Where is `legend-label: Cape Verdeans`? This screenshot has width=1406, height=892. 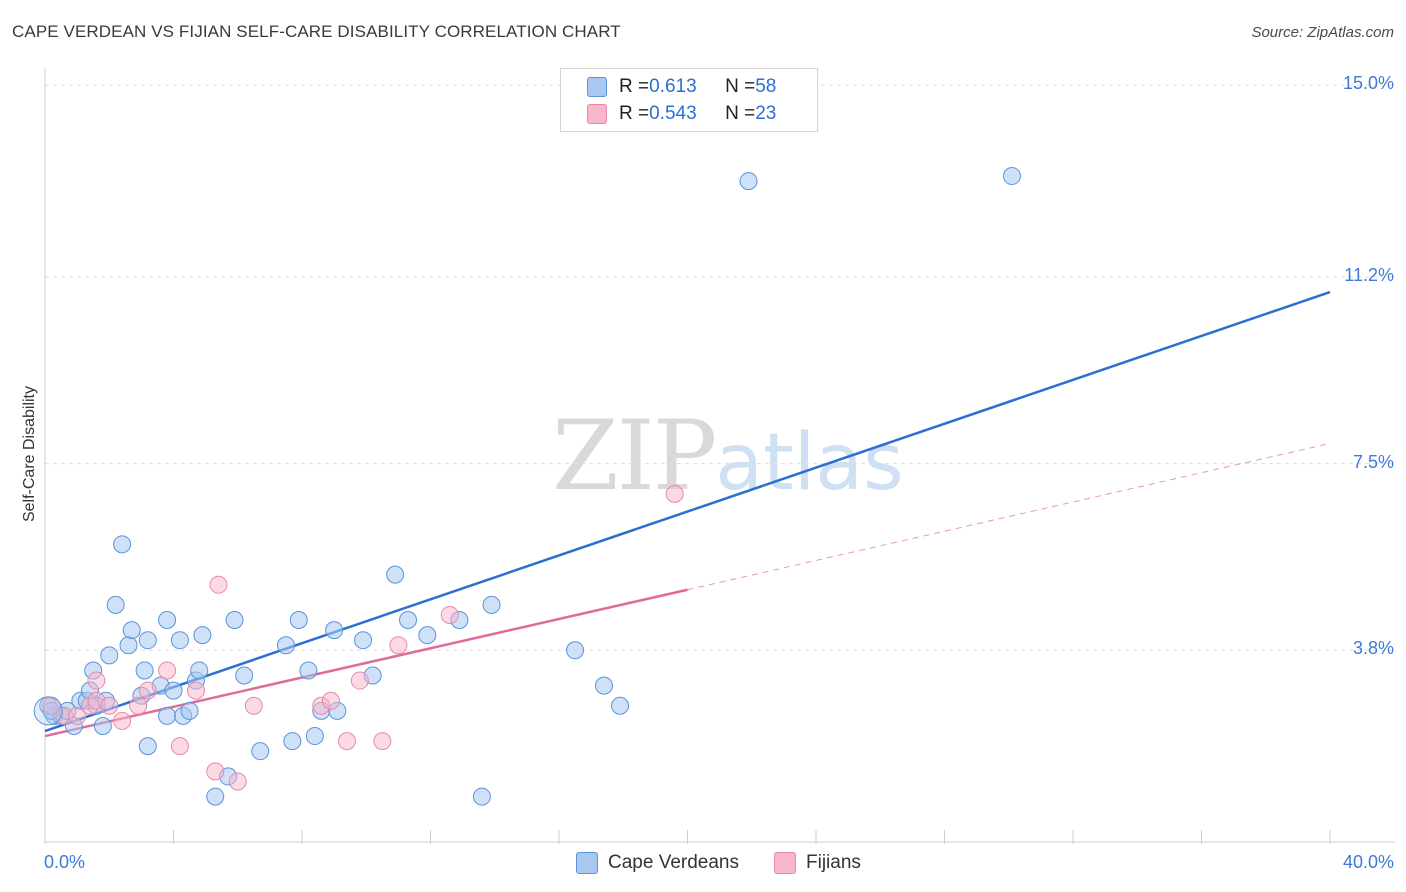
legend-label: Cape Verdeans is located at coordinates (673, 862).